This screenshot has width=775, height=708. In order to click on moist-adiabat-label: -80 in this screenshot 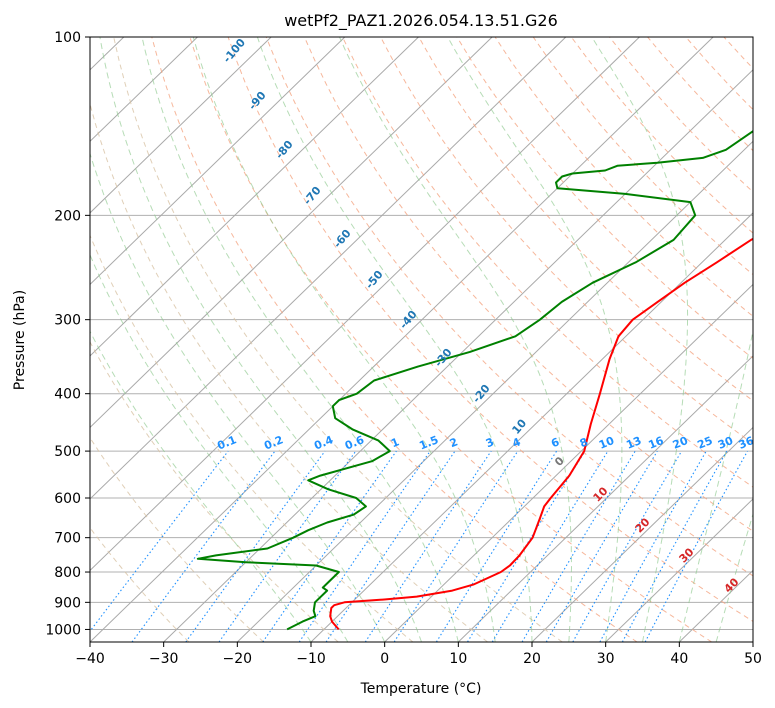, I will do `click(284, 150)`.